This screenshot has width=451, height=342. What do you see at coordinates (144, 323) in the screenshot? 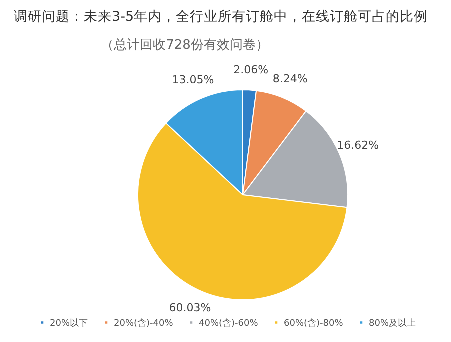
I see `legend-label: 20%(含)-40%` at bounding box center [144, 323].